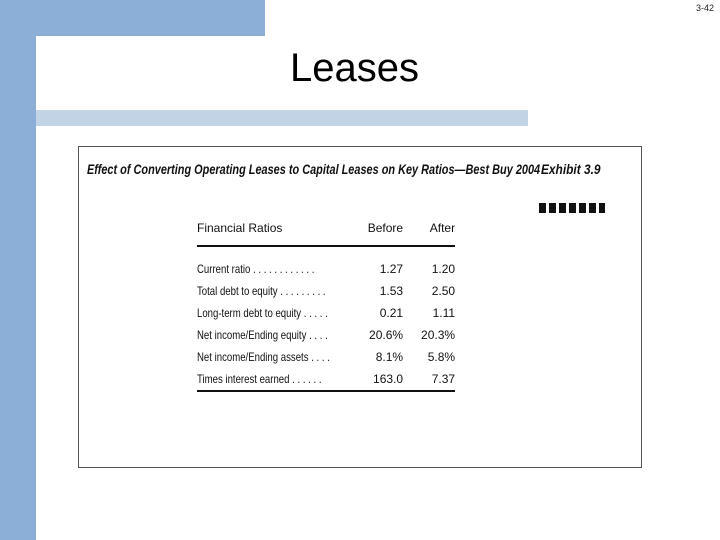  I want to click on column-header-ratios: Financial Ratios, so click(240, 228).